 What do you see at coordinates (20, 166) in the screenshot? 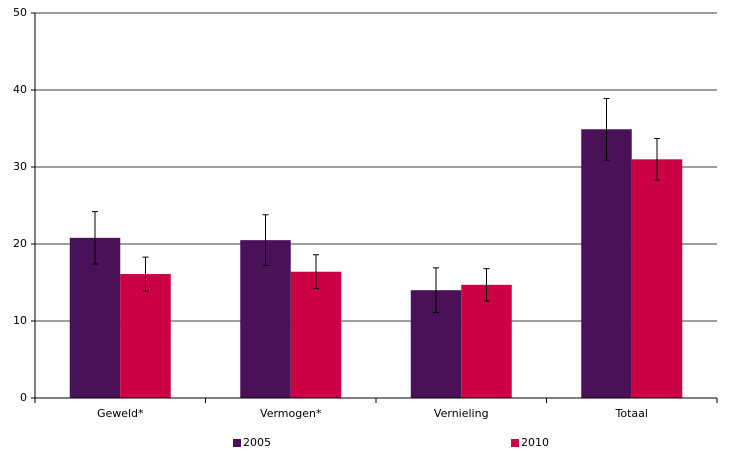
I see `y-tick-label: 30` at bounding box center [20, 166].